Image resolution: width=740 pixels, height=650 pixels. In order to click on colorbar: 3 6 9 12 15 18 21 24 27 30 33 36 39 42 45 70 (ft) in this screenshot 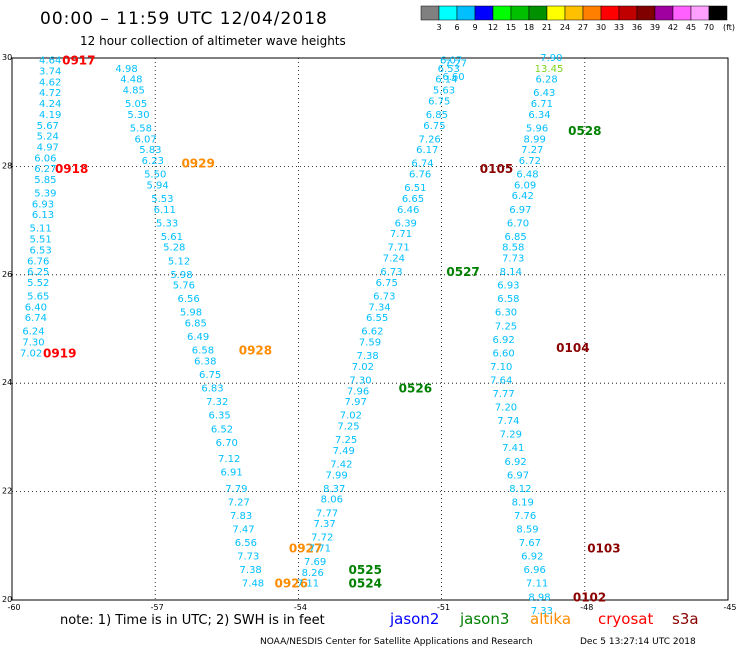, I will do `click(577, 18)`.